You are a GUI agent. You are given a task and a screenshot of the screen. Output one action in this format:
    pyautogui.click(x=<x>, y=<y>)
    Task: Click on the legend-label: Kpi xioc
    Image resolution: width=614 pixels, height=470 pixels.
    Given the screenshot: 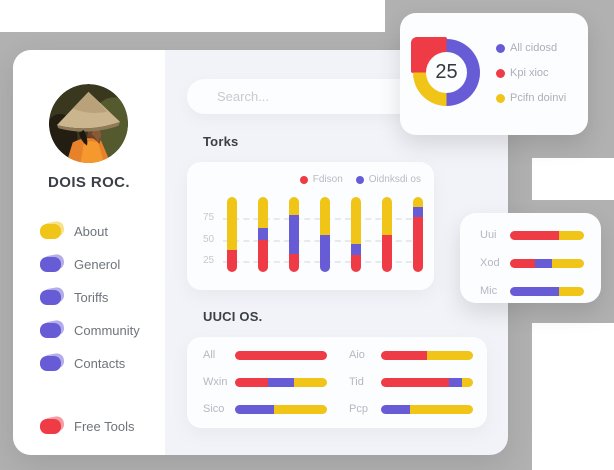 What is the action you would take?
    pyautogui.click(x=529, y=73)
    